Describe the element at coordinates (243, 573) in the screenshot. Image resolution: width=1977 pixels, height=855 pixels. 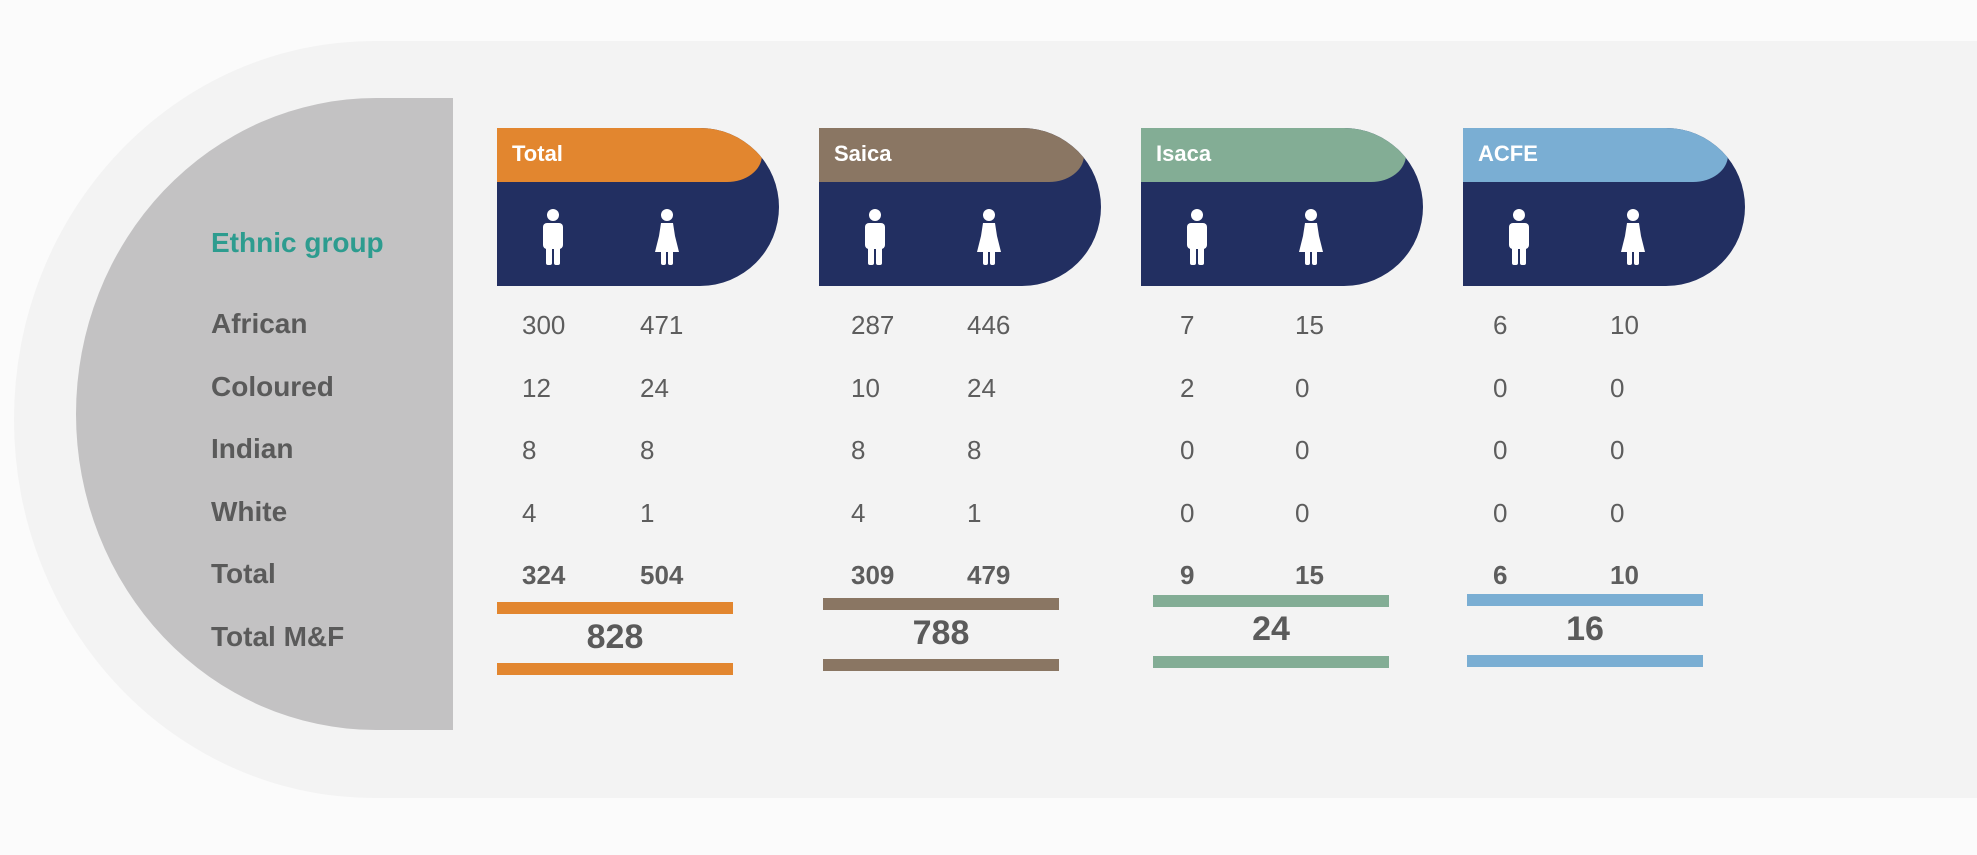
I see `row-label-total: Total` at that location.